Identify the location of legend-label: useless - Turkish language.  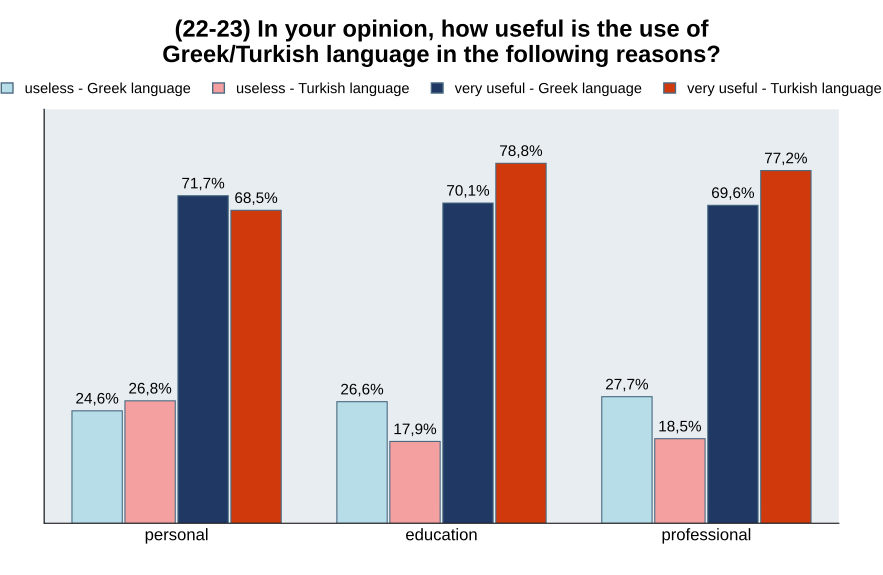
(322, 89).